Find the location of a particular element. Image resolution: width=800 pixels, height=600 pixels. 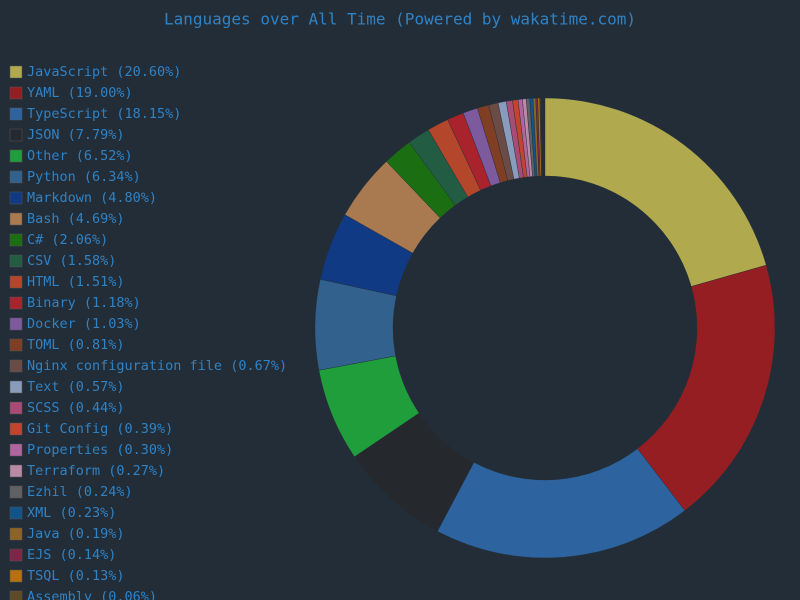

legend-label: Bash (4.69%) is located at coordinates (76, 219).